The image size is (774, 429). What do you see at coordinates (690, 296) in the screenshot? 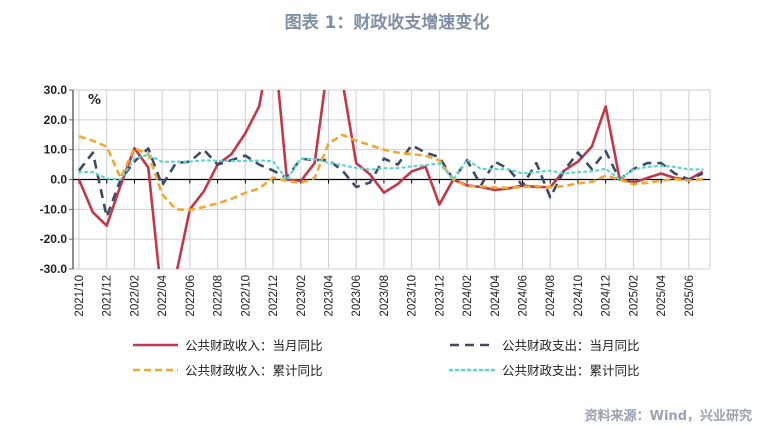
I see `x-tick-label: 2025/06` at bounding box center [690, 296].